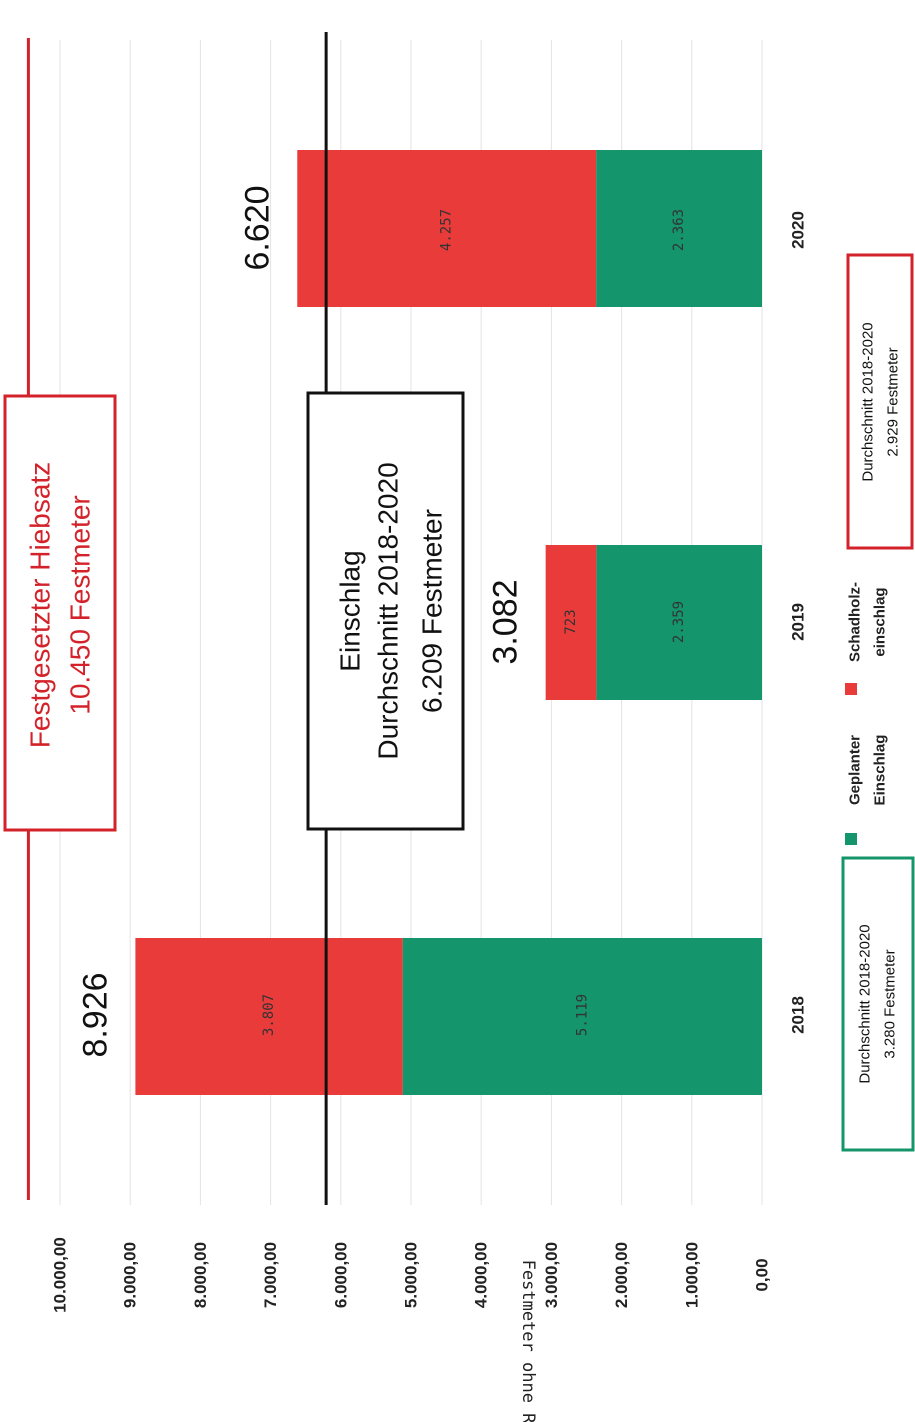  Describe the element at coordinates (257, 227) in the screenshot. I see `bar-total-label: 6.620` at that location.